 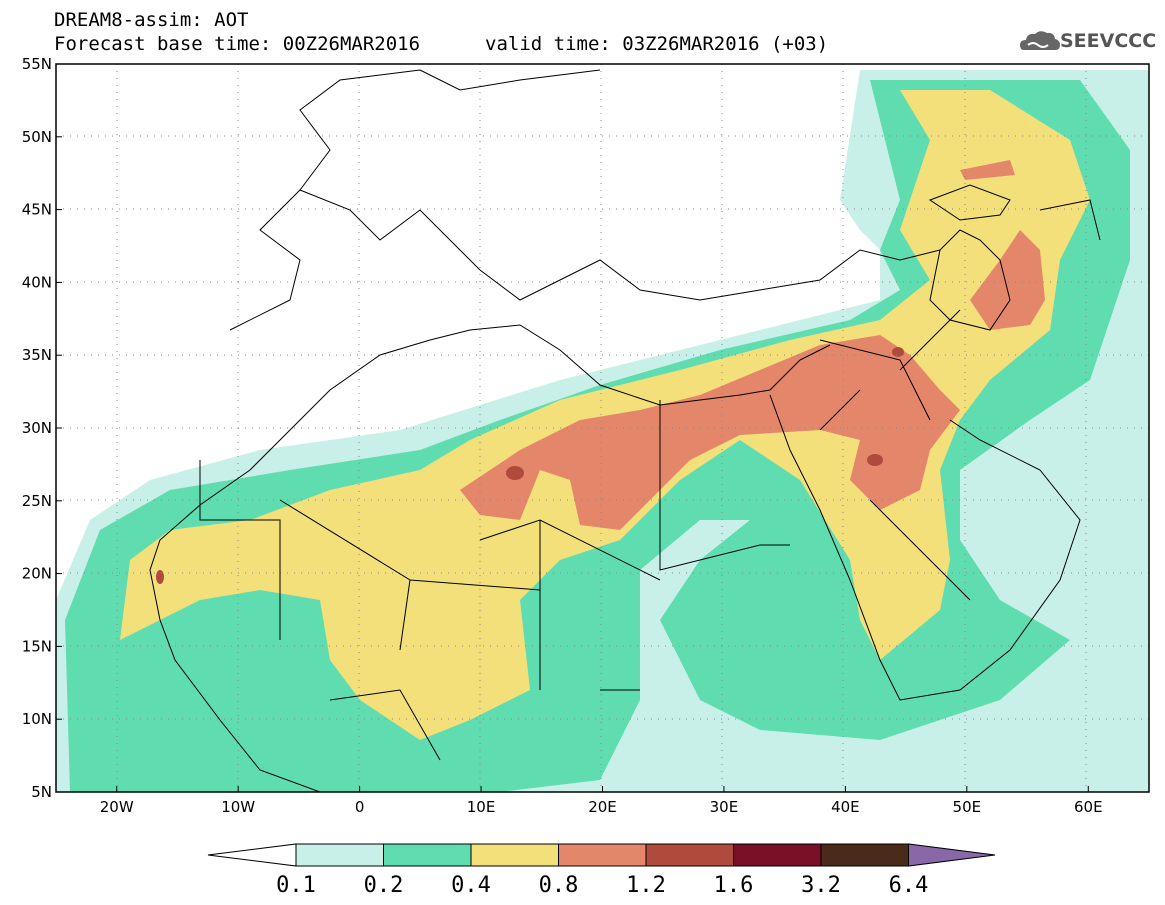 I want to click on colorbar-level-label: 0.4, so click(x=471, y=885).